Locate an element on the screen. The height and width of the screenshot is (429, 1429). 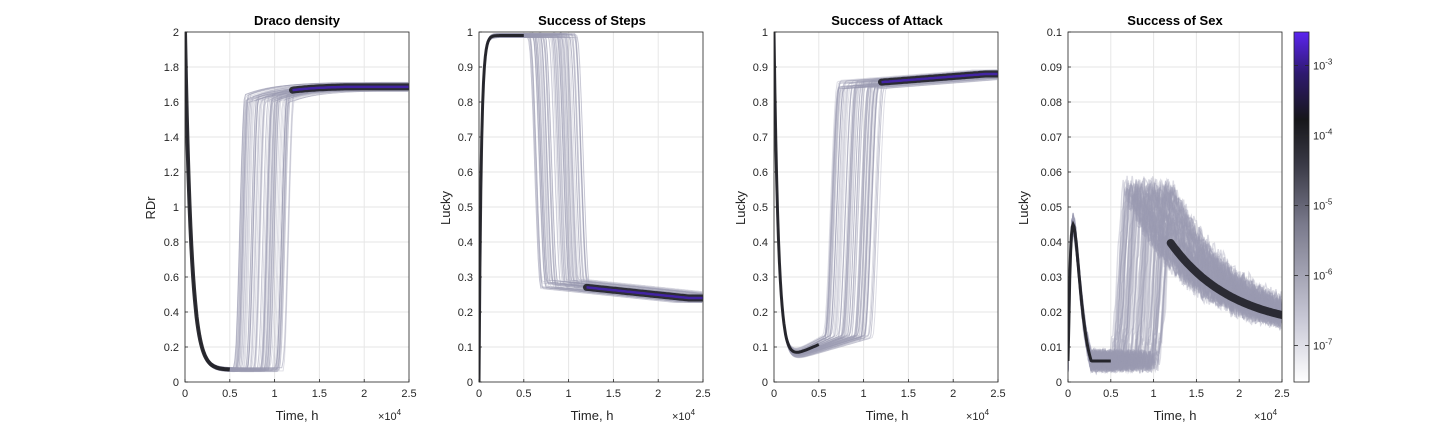
y-tick-label: 0.2 is located at coordinates (760, 313).